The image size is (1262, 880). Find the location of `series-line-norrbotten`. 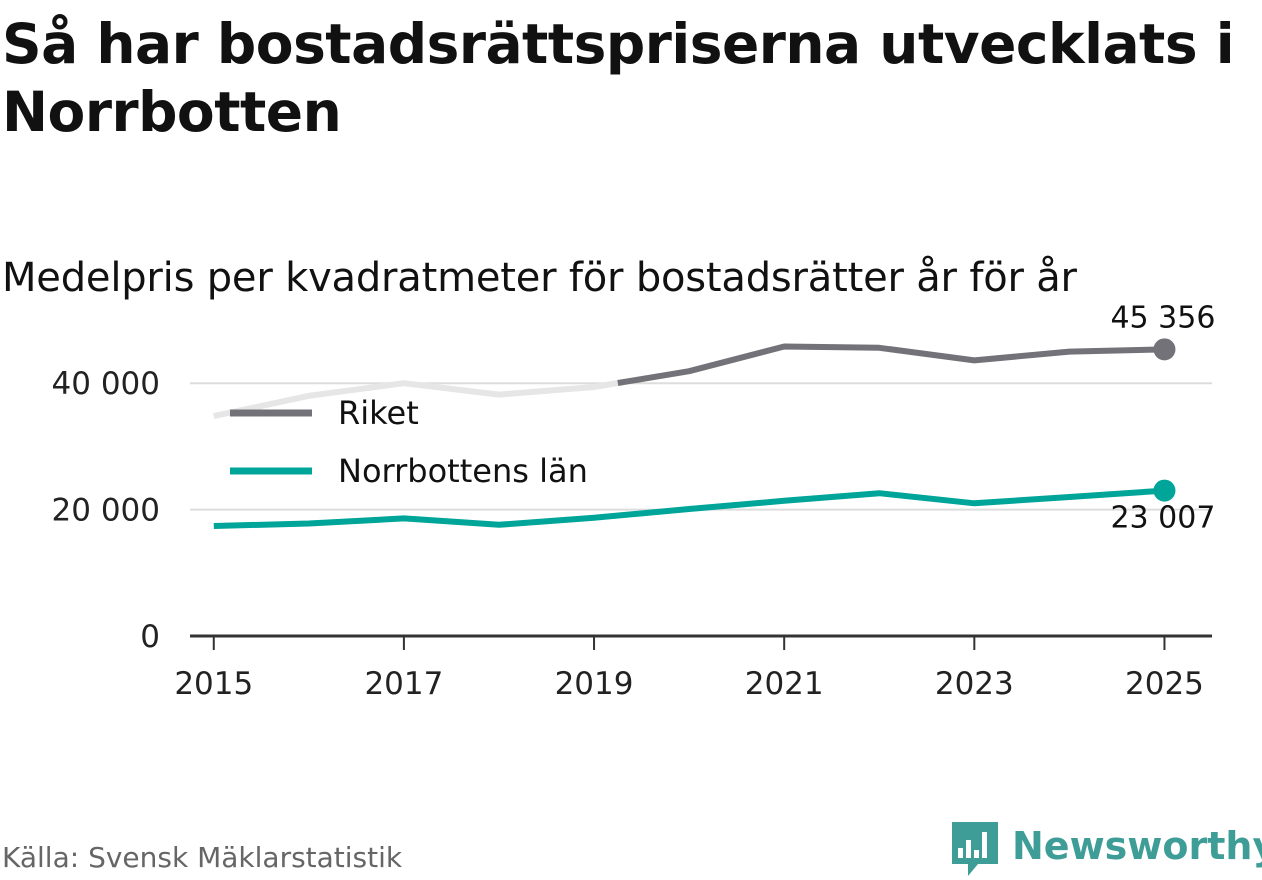

series-line-norrbotten is located at coordinates (689, 508).